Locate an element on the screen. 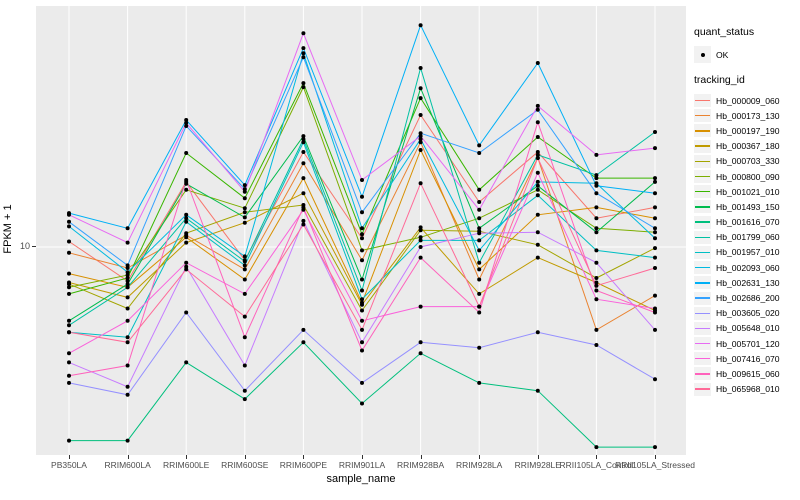 This screenshot has height=500, width=800. legend-item-label: Hb_002686_200 is located at coordinates (748, 298).